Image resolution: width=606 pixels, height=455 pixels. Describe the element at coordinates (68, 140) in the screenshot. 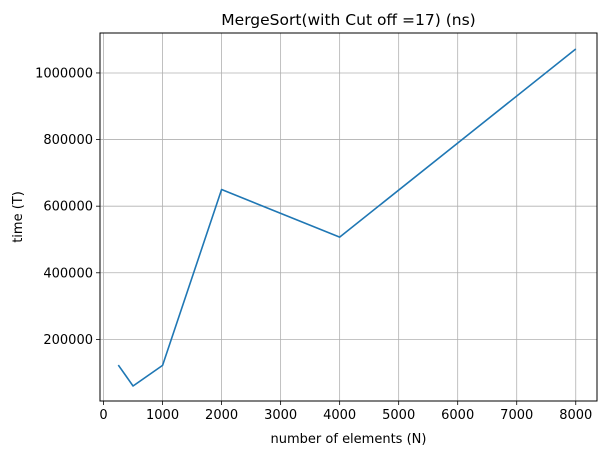

I see `y-tick-label: 800000` at that location.